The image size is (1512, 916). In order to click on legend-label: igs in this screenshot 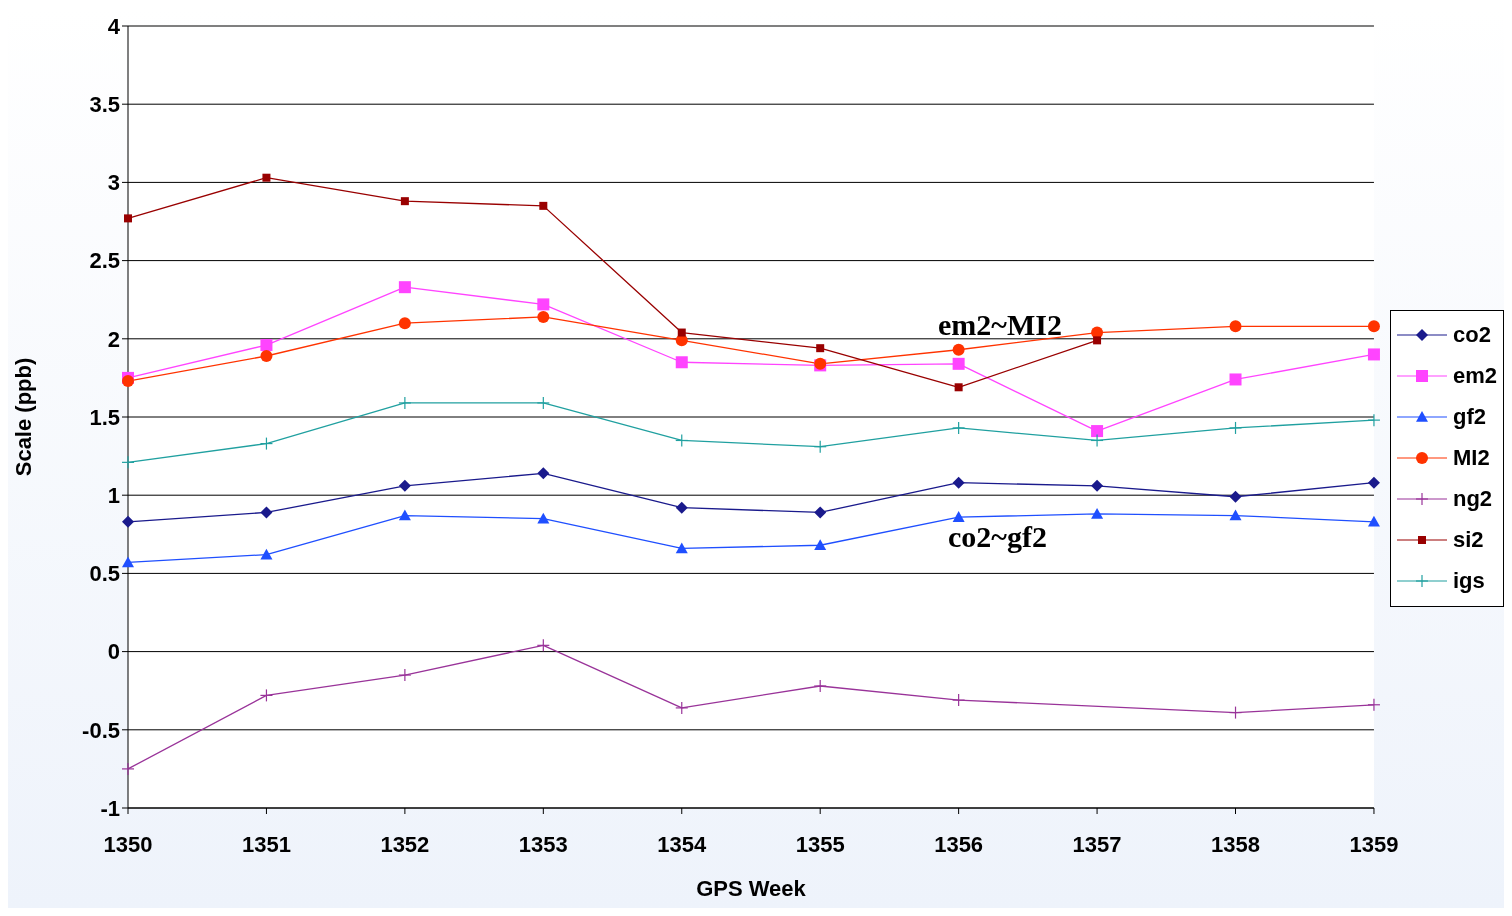, I will do `click(1468, 581)`.